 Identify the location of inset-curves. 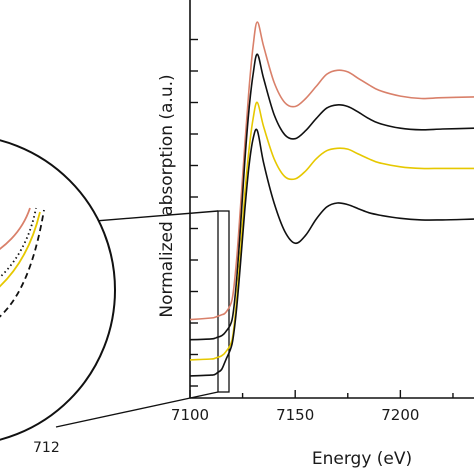
(22, 269).